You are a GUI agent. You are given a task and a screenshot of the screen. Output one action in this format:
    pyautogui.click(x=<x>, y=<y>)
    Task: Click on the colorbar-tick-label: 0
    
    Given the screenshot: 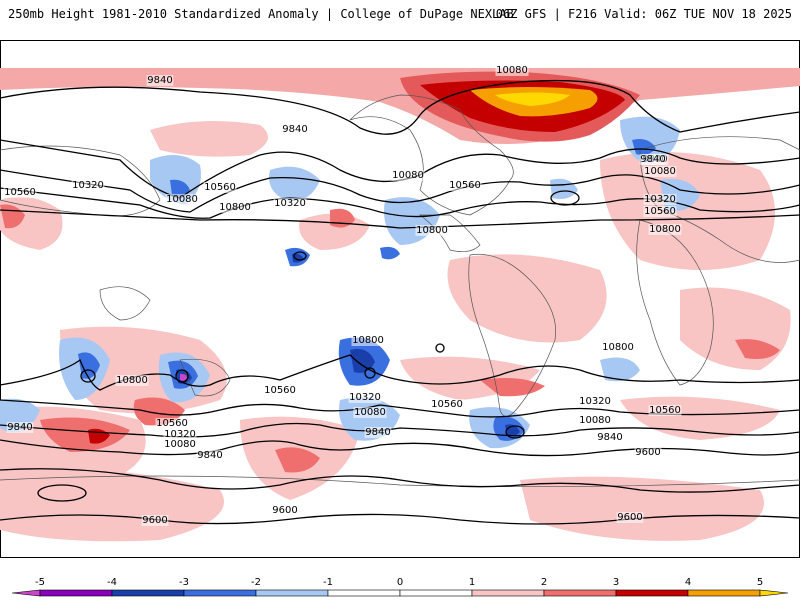 What is the action you would take?
    pyautogui.click(x=400, y=582)
    